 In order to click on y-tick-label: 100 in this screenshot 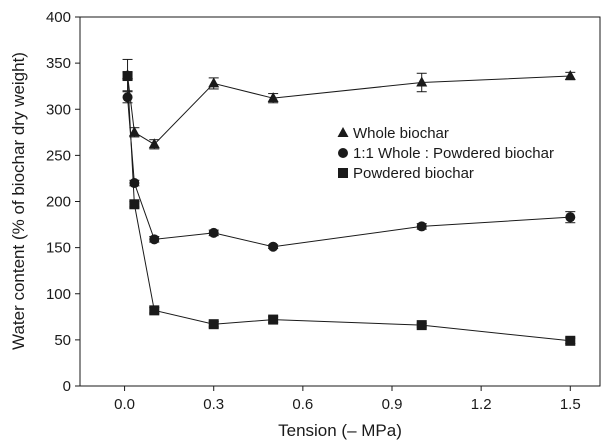, I will do `click(58, 294)`.